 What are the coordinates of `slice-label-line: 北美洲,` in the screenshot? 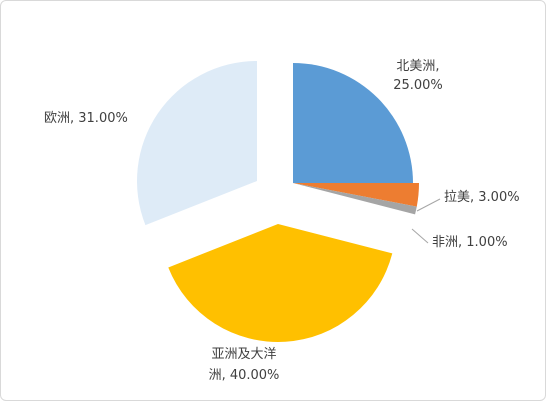 It's located at (417, 66).